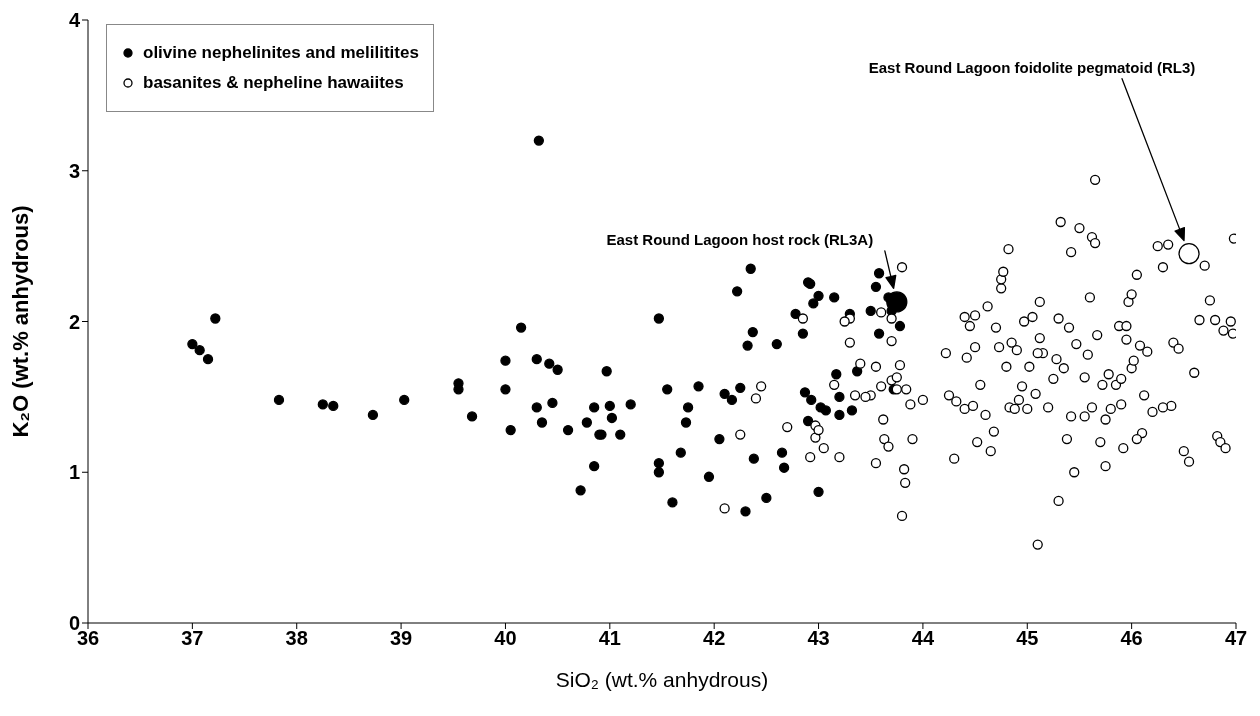 The width and height of the screenshot is (1260, 716). Describe the element at coordinates (923, 638) in the screenshot. I see `x-tick-label: 44` at that location.